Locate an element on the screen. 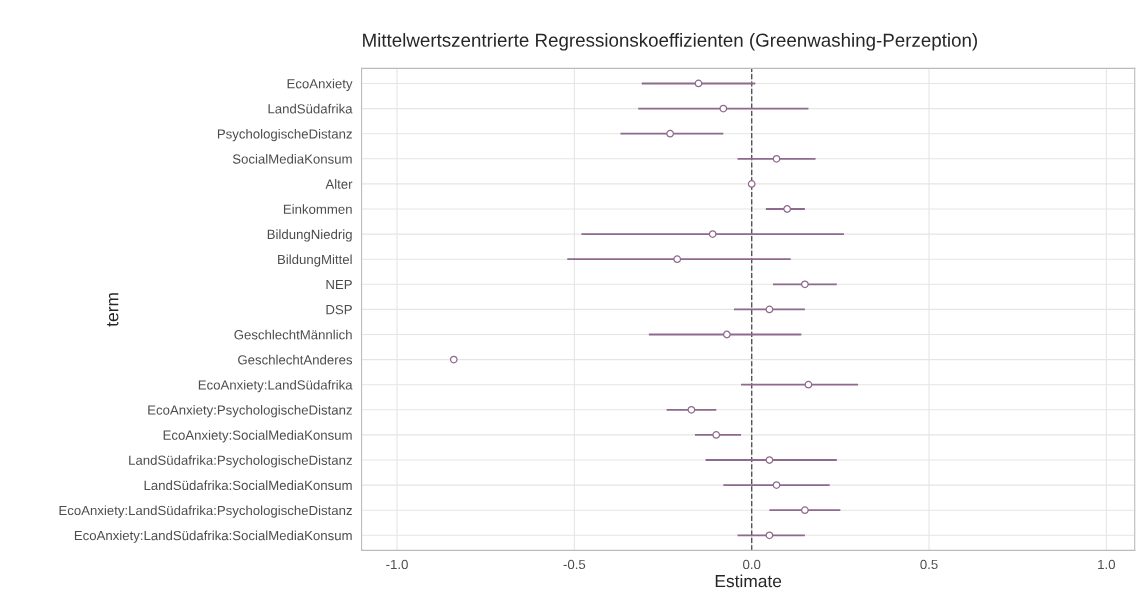 This screenshot has height=595, width=1137. x-axis-title: Estimate is located at coordinates (748, 581).